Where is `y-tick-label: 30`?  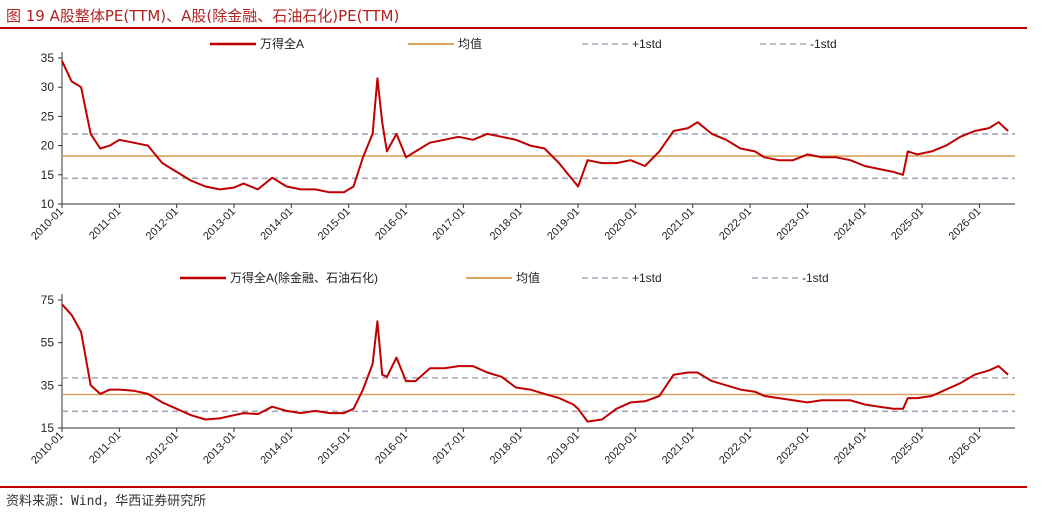 y-tick-label: 30 is located at coordinates (48, 87).